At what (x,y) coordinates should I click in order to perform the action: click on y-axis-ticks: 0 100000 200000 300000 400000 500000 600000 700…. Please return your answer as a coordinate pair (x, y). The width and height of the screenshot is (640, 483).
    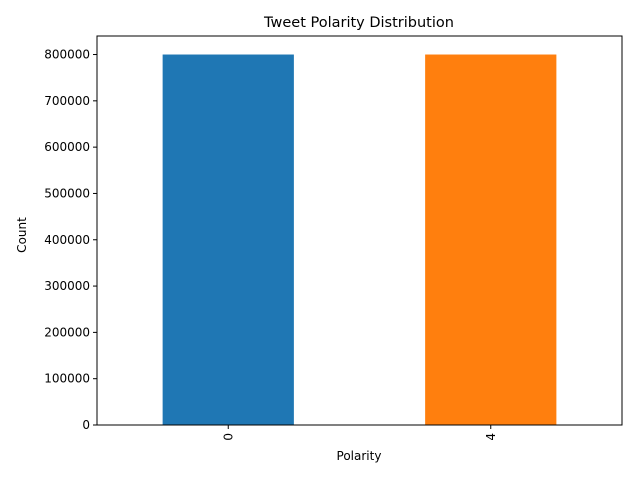
    Looking at the image, I should click on (70, 240).